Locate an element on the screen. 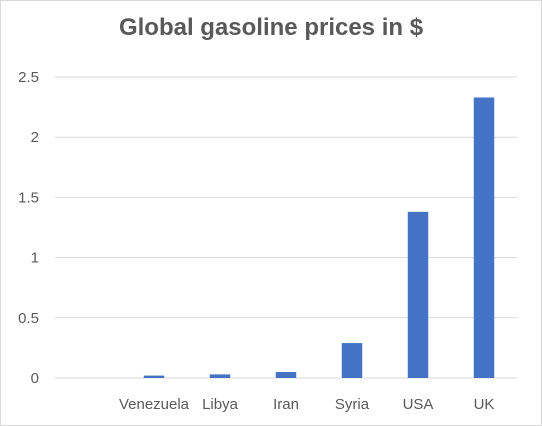 The image size is (542, 426). bar-venezuela is located at coordinates (154, 376).